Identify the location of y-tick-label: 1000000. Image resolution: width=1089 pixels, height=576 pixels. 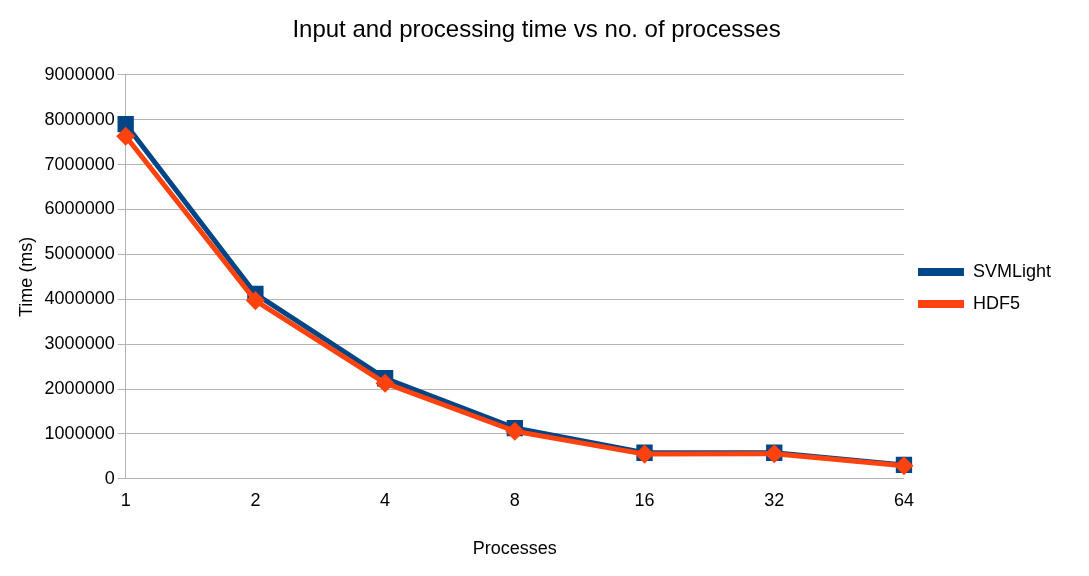
(79, 432).